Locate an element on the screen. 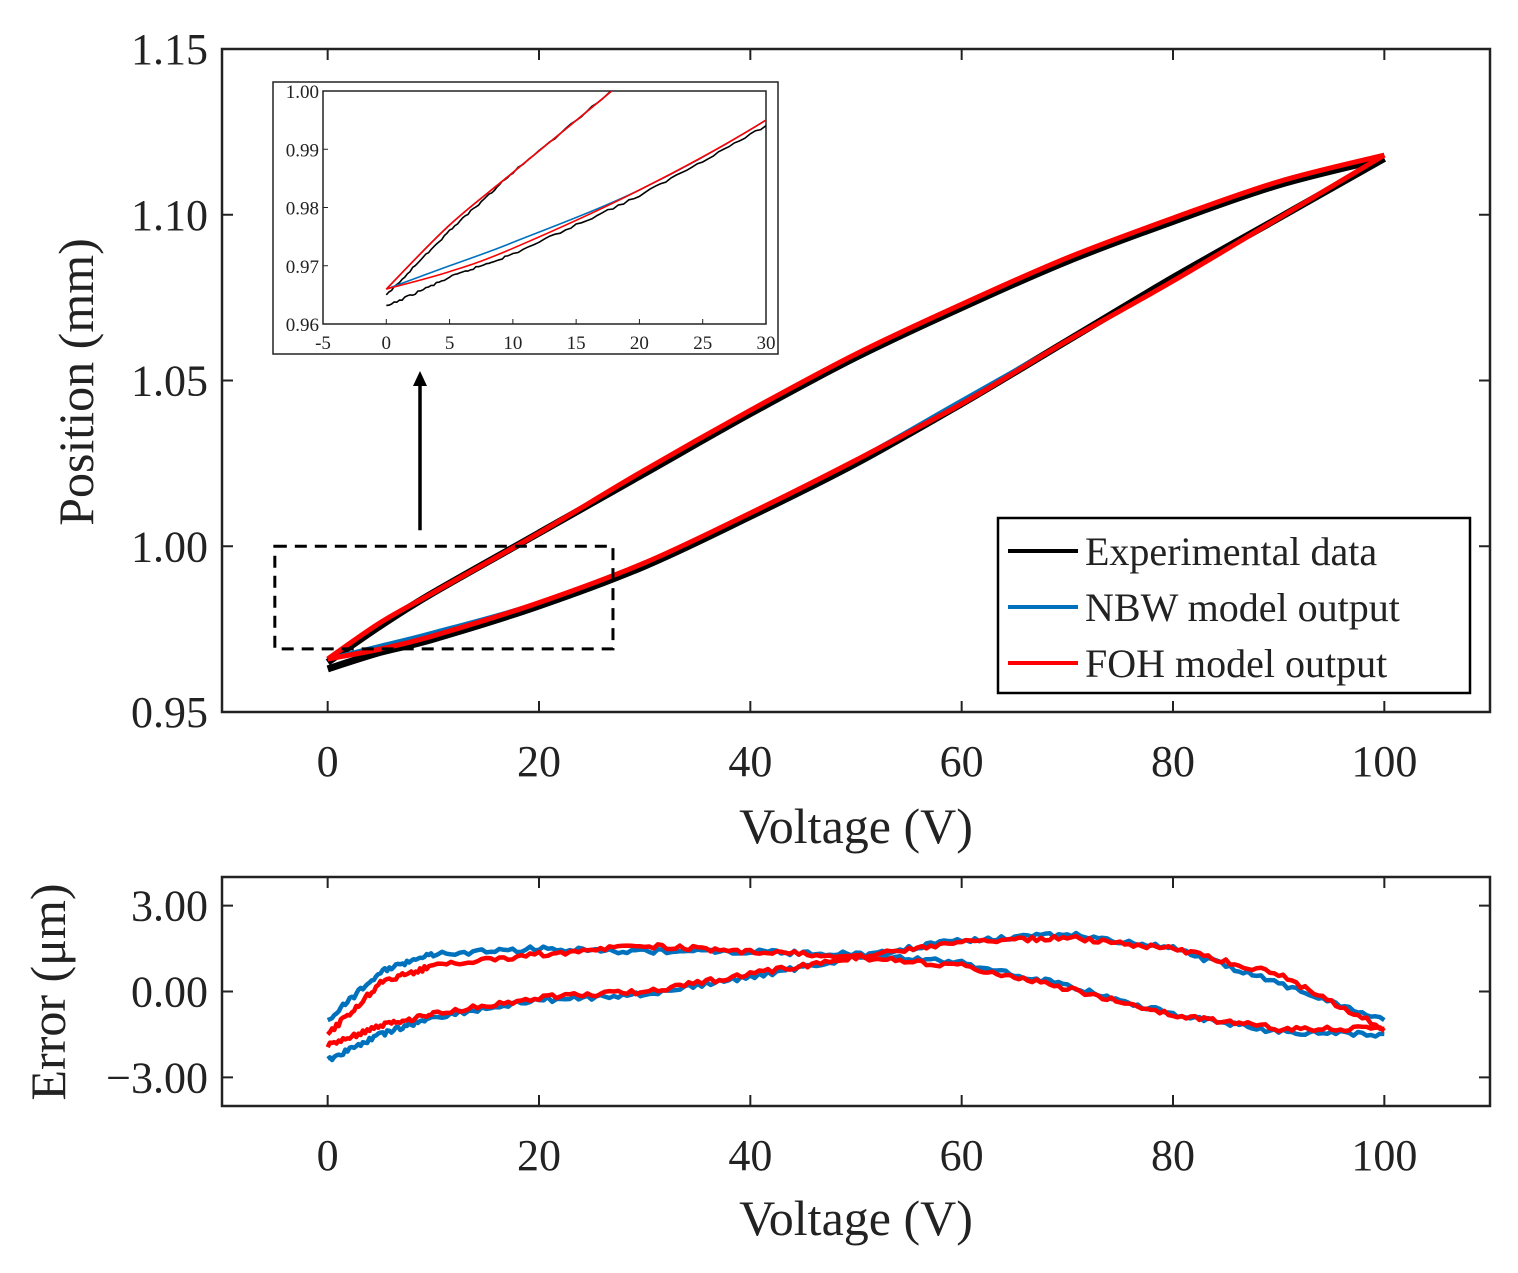 The image size is (1518, 1273). position-y-tick-label: 1.10 is located at coordinates (169, 215).